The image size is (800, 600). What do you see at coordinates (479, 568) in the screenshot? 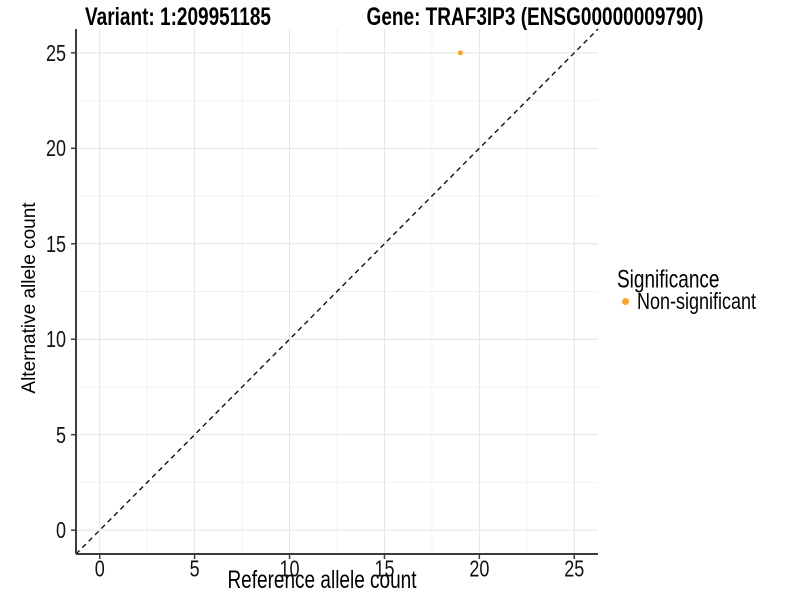
I see `x-tick-label: 20` at bounding box center [479, 568].